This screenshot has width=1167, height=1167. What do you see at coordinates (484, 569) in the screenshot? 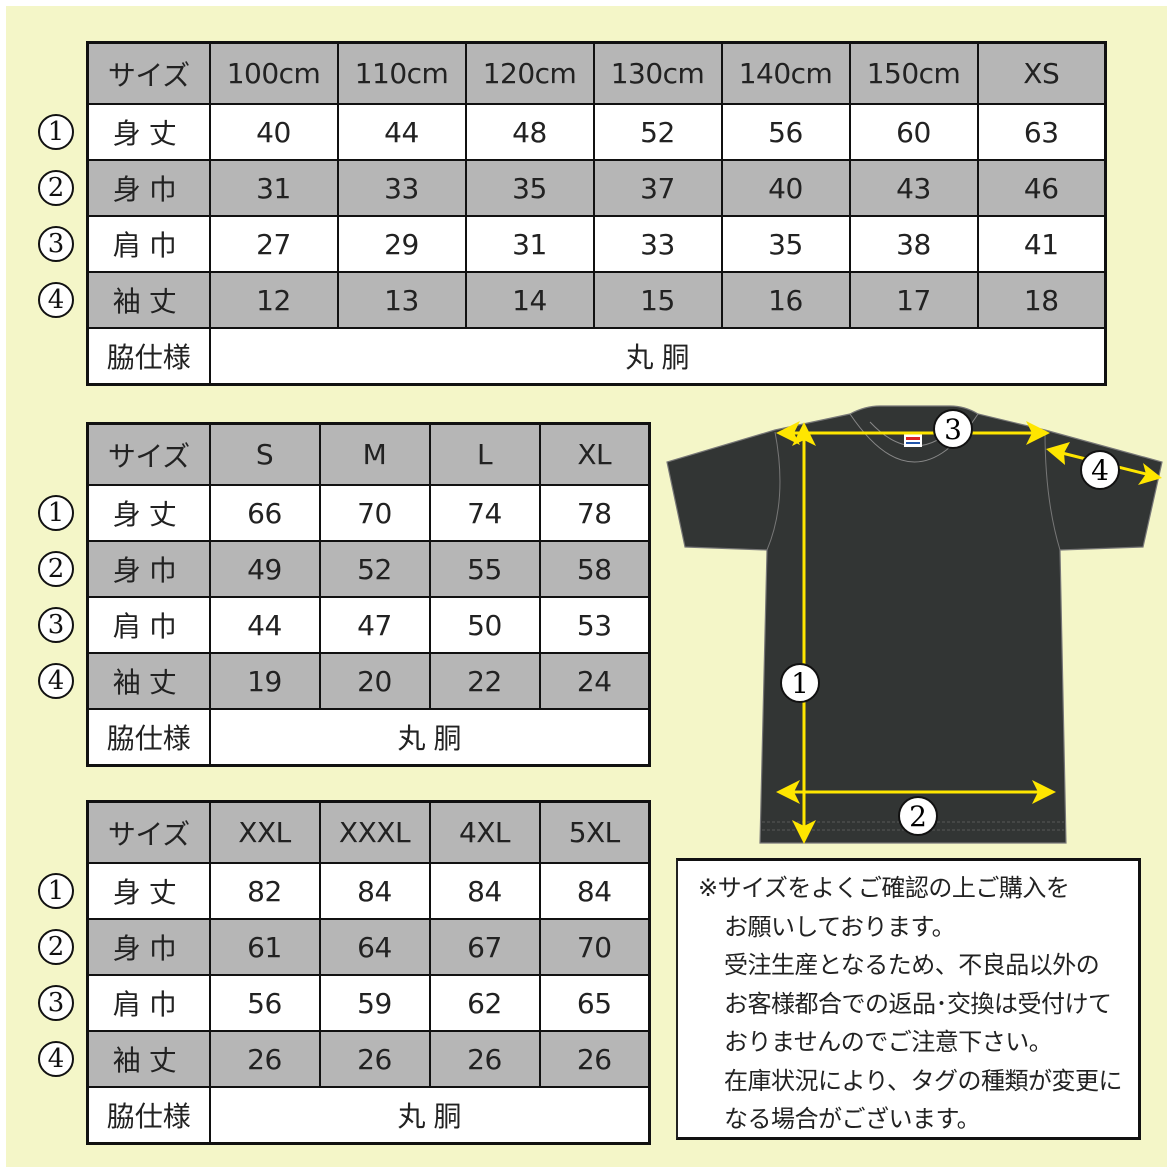
I see `measurement-cell: 55` at bounding box center [484, 569].